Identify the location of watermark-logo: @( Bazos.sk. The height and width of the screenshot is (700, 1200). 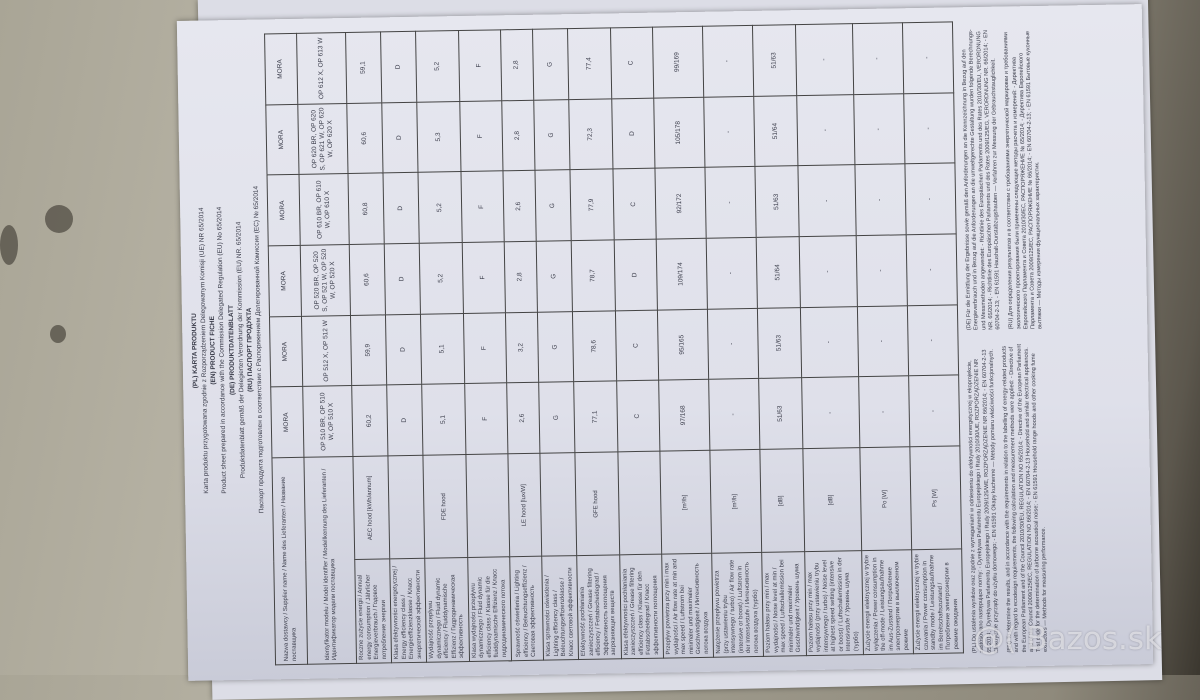
(1067, 639).